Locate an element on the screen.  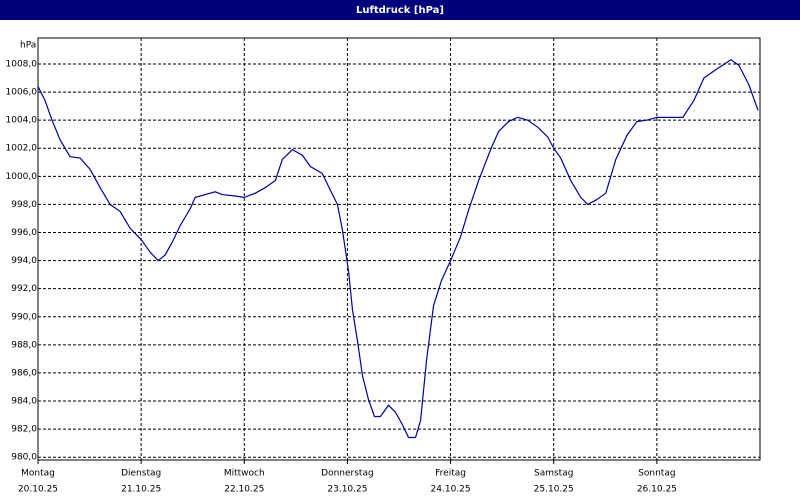
y-tick-label: 1008,0 is located at coordinates (22, 64).